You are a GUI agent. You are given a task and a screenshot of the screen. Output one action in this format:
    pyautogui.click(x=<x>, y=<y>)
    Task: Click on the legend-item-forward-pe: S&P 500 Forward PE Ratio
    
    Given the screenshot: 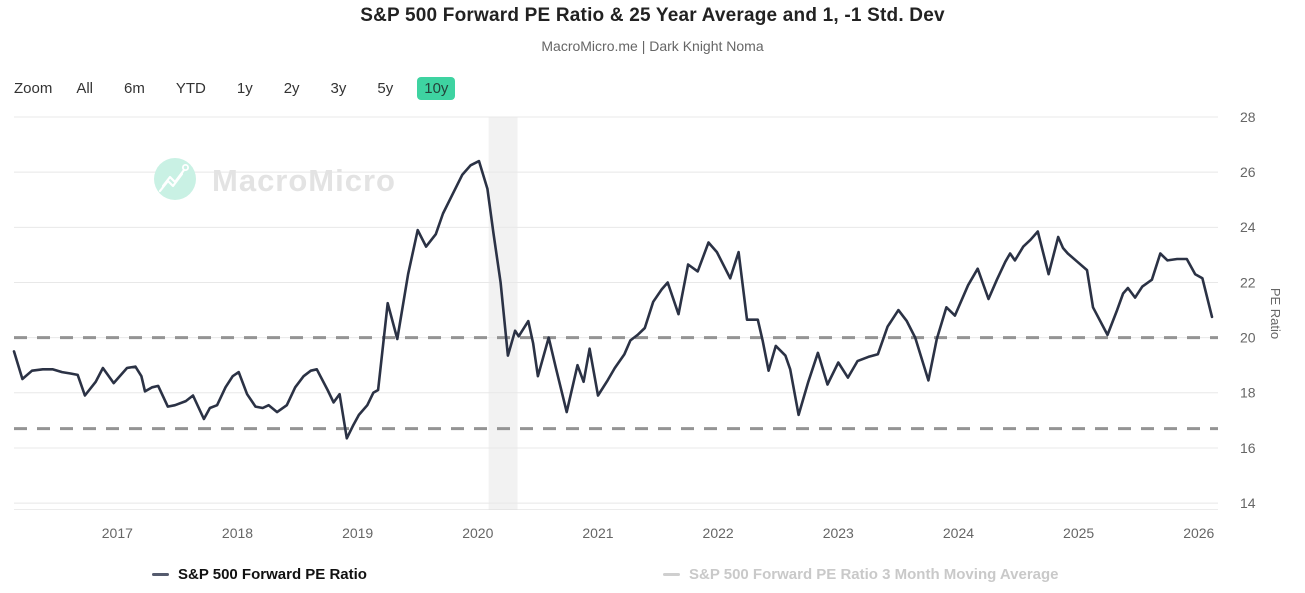 What is the action you would take?
    pyautogui.click(x=259, y=574)
    